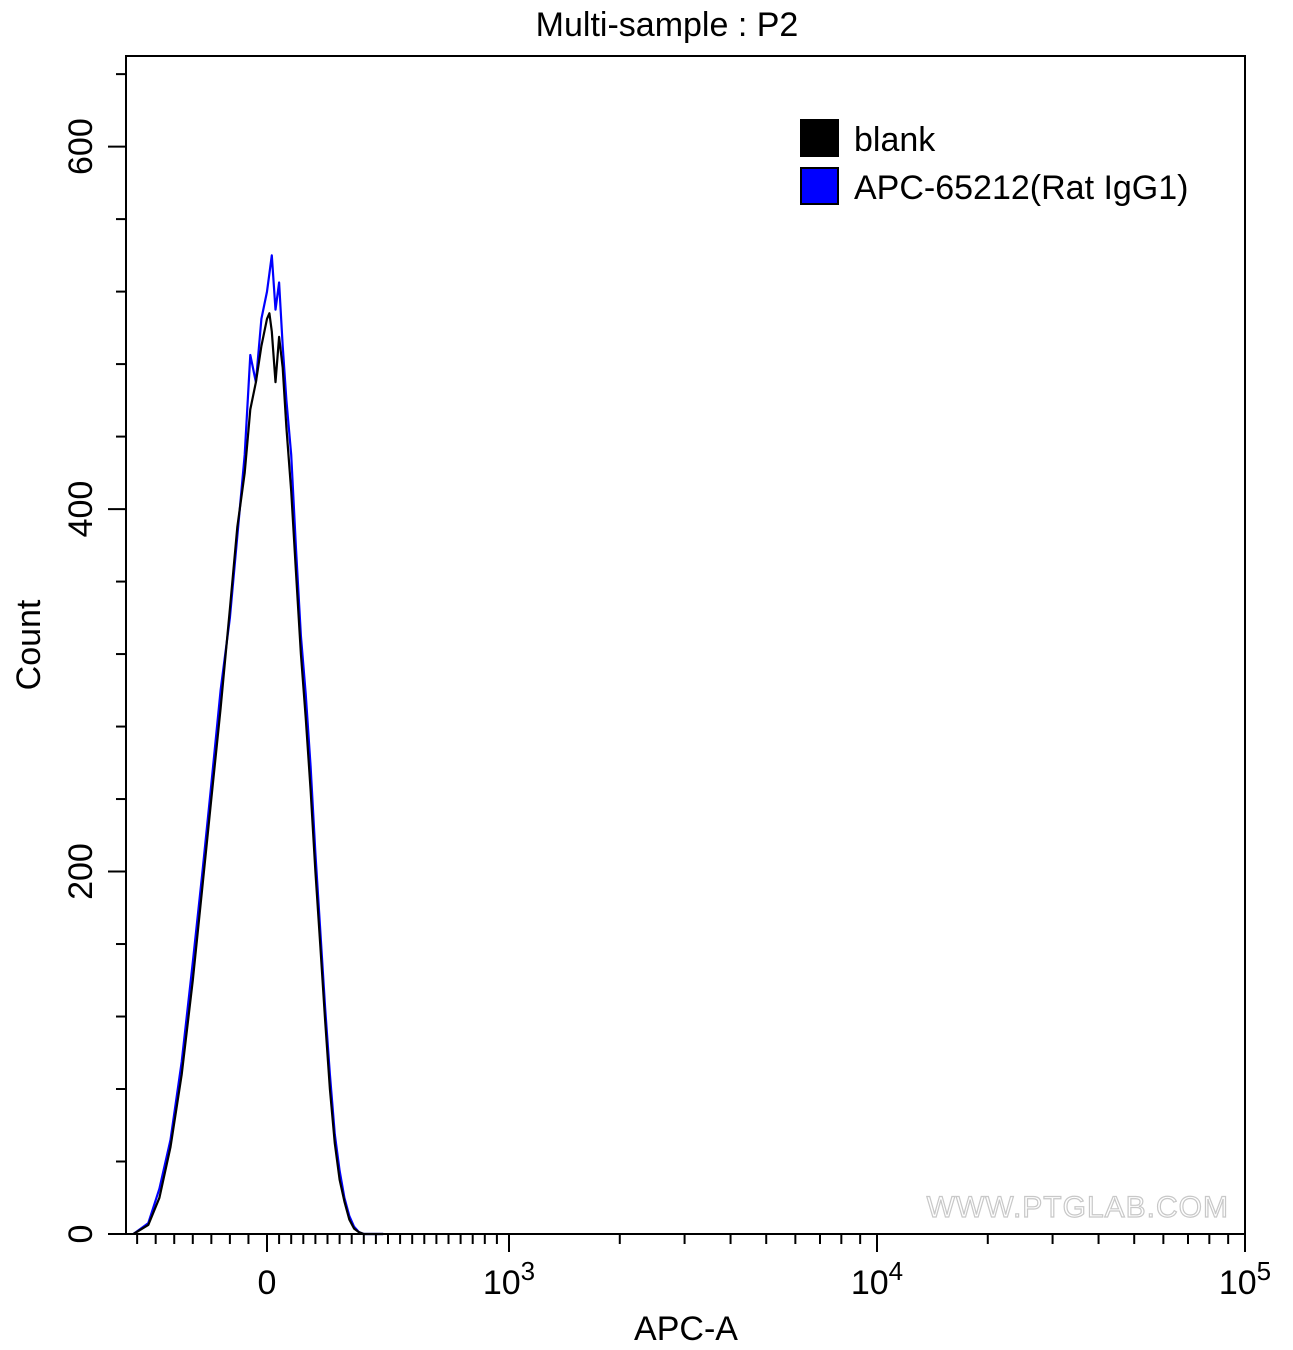 The width and height of the screenshot is (1293, 1350). What do you see at coordinates (81, 146) in the screenshot?
I see `y-tick-label: 600` at bounding box center [81, 146].